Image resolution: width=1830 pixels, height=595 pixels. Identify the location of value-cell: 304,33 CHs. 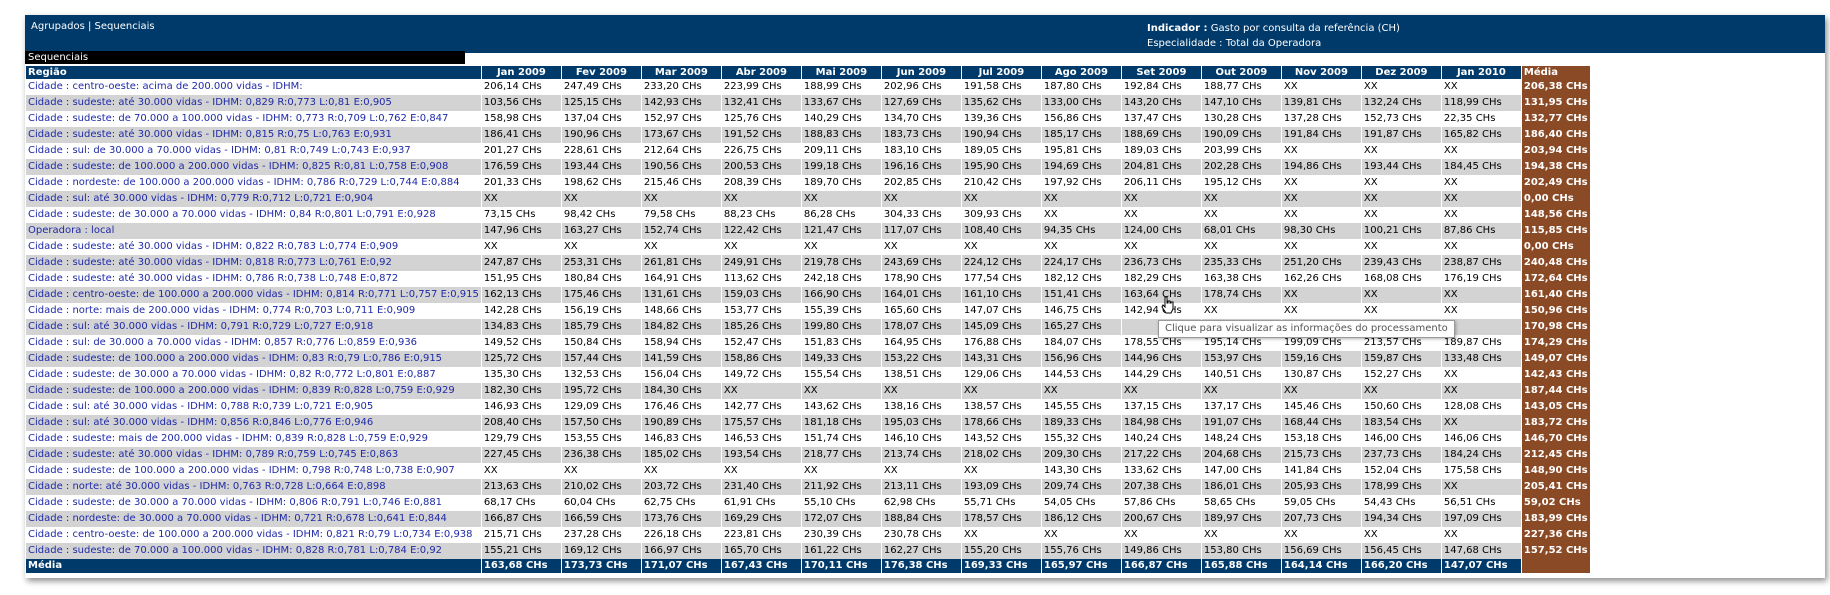
(921, 215).